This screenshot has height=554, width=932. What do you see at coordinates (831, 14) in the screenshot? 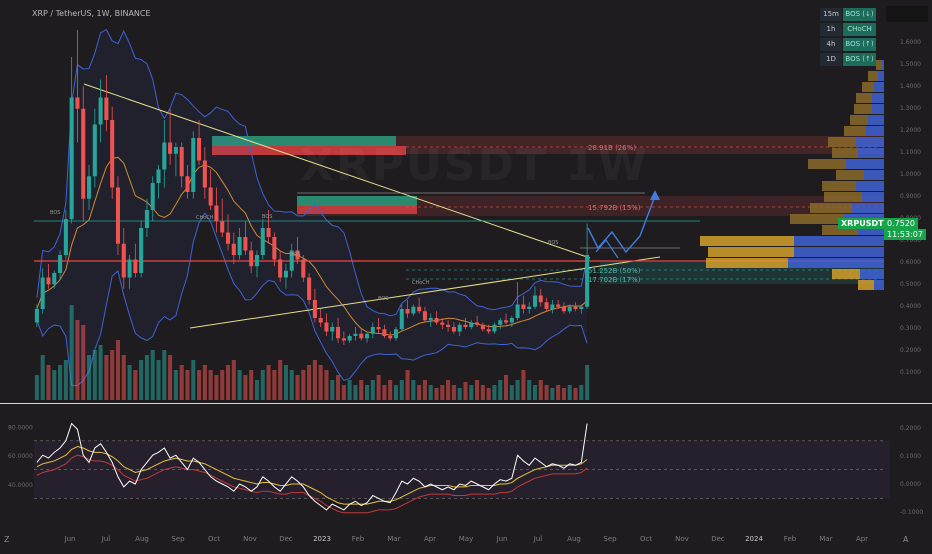
I see `signal-timeframe: 15m` at bounding box center [831, 14].